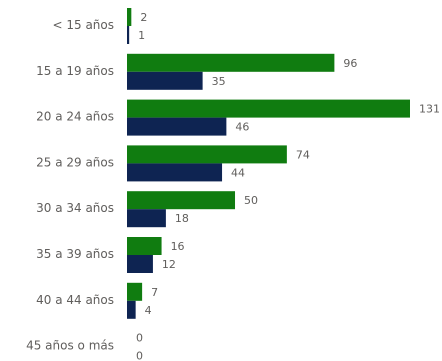 Image resolution: width=442 pixels, height=361 pixels. What do you see at coordinates (165, 80) in the screenshot?
I see `bar-series-2-15-a-19-a-os` at bounding box center [165, 80].